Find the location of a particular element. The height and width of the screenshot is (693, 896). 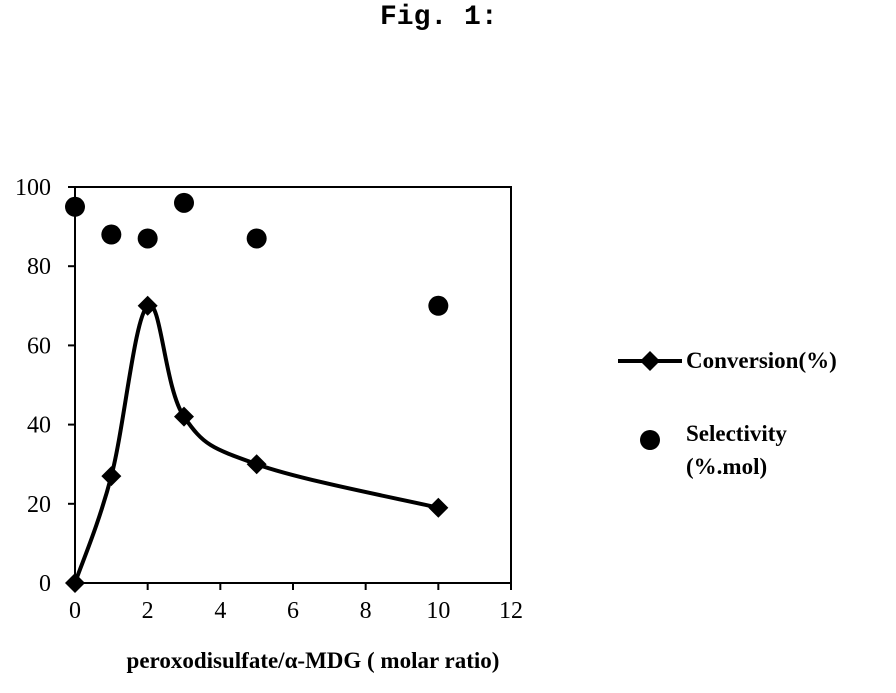

x-axis-title: peroxodisulfate/α-MDG ( molar ratio) is located at coordinates (313, 660).